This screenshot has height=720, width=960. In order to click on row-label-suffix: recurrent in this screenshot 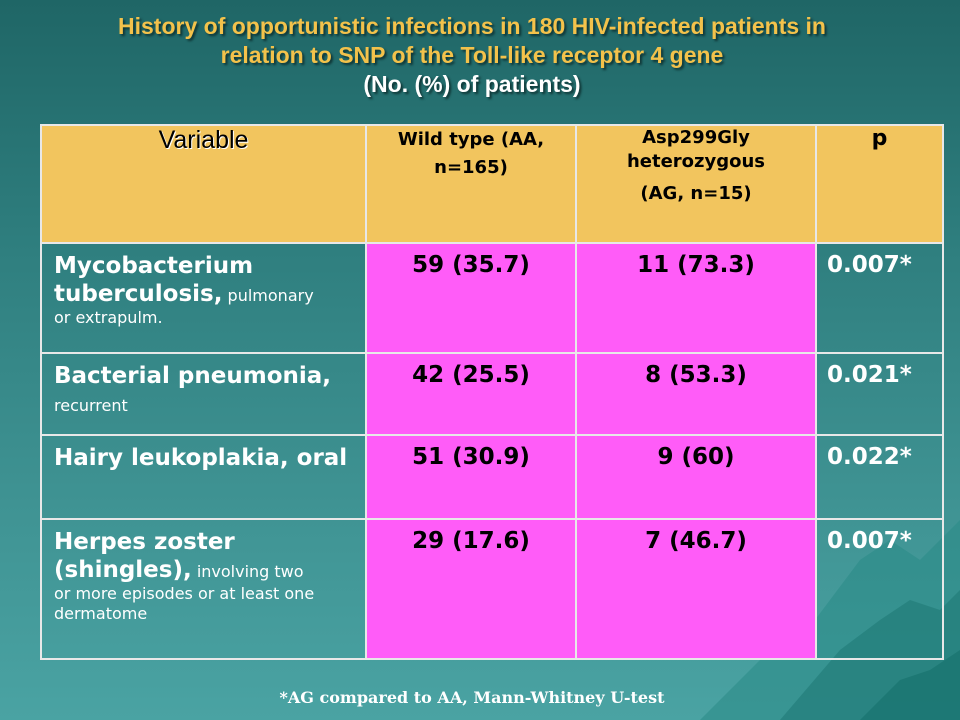, I will do `click(91, 405)`.